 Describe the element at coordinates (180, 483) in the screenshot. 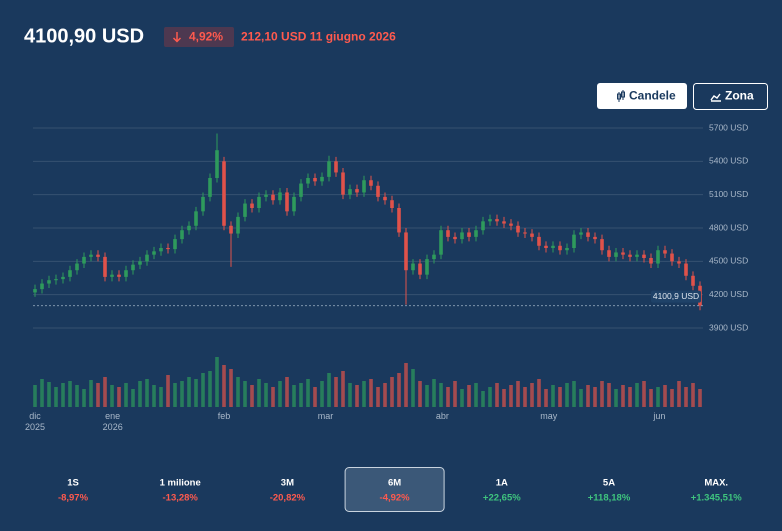

I see `period-label: 1 milione` at that location.